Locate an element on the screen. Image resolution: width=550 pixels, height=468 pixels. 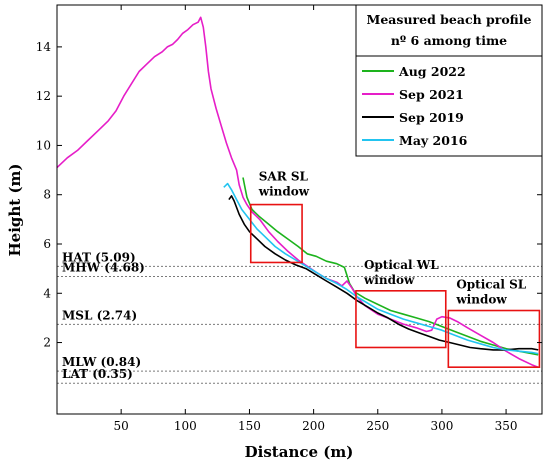
x-axis-label: Distance (m) is located at coordinates (299, 452).